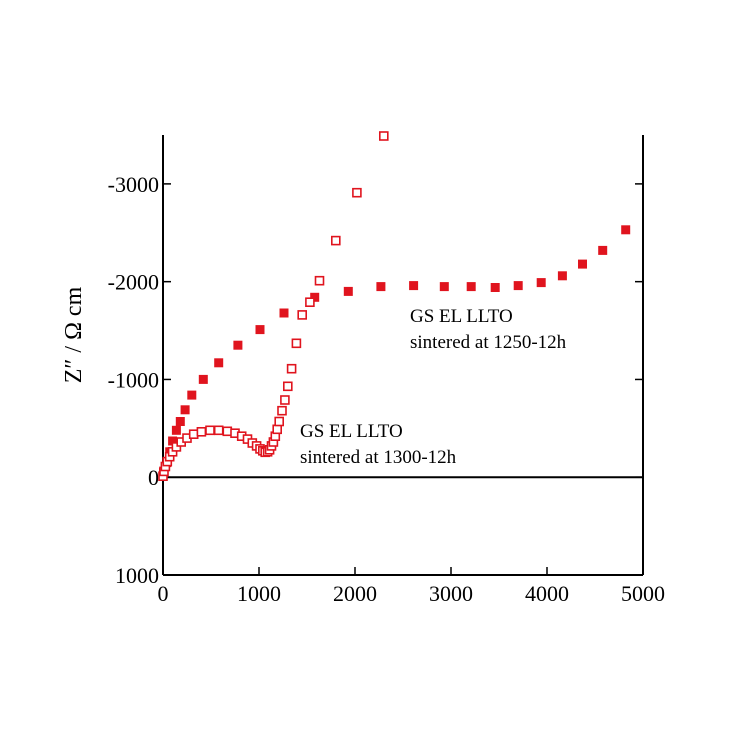 This screenshot has width=730, height=730. What do you see at coordinates (355, 593) in the screenshot?
I see `x-tick-label: 2000` at bounding box center [355, 593].